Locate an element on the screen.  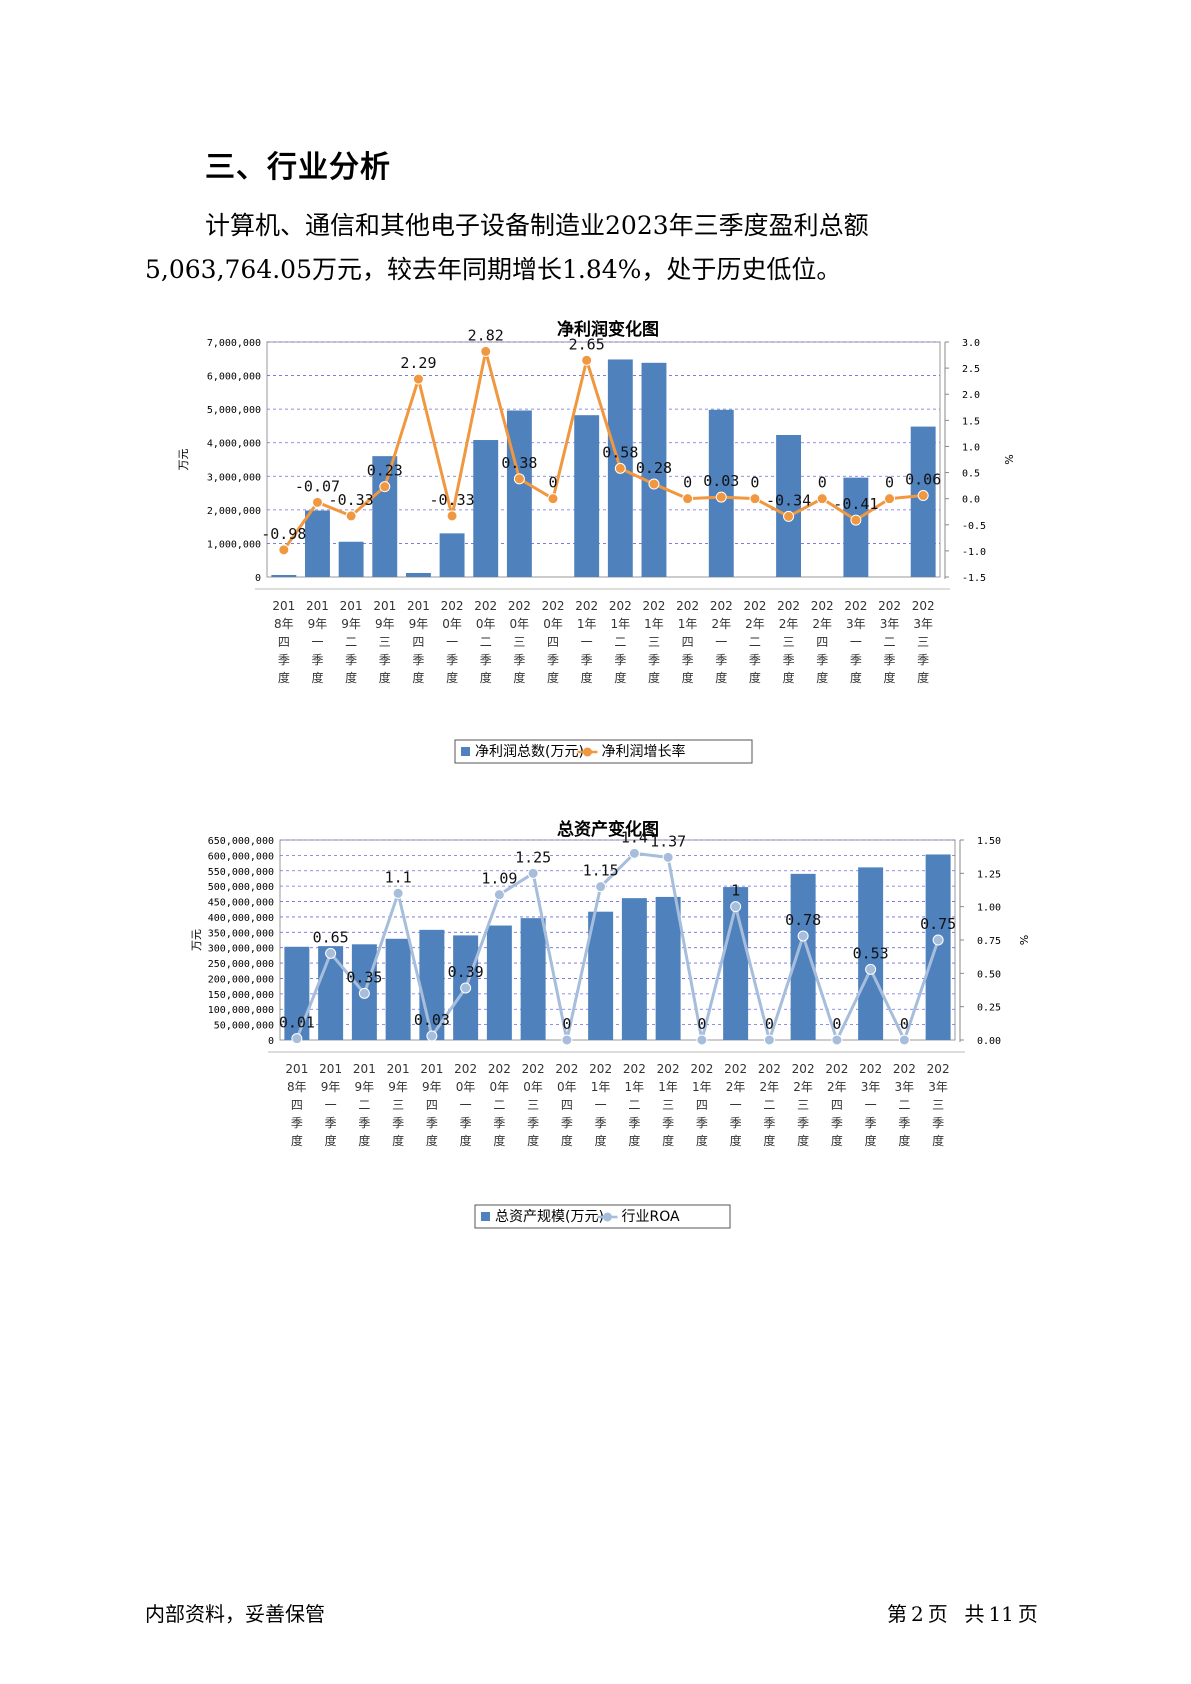
data-label: 0.65 is located at coordinates (331, 937).